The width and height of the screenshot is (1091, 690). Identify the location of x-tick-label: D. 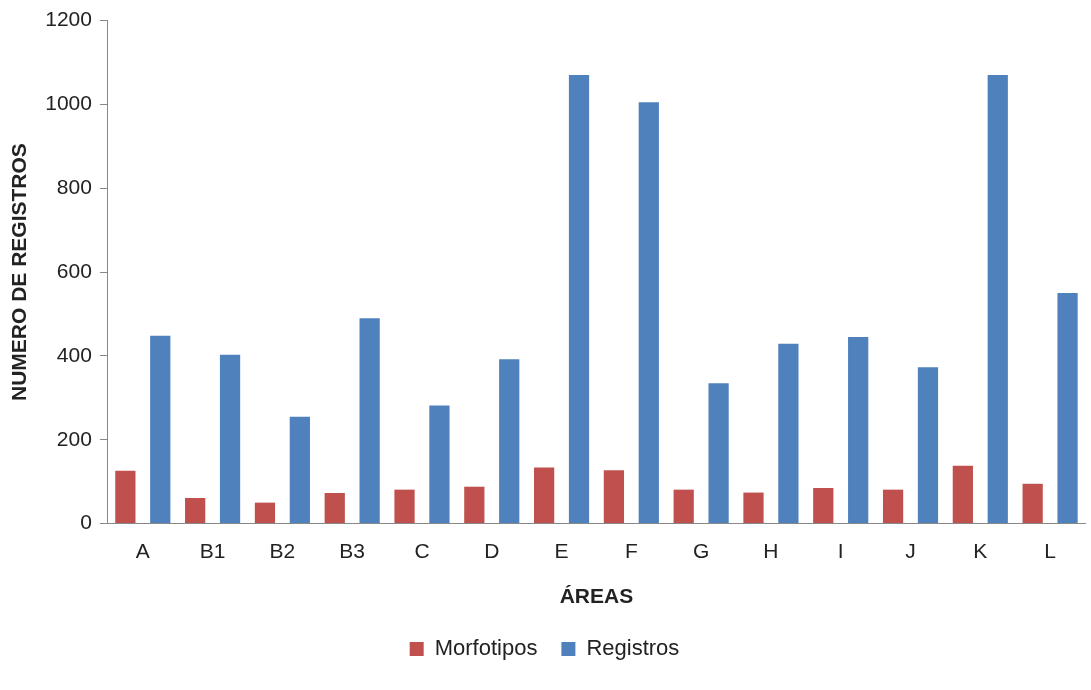
(492, 550).